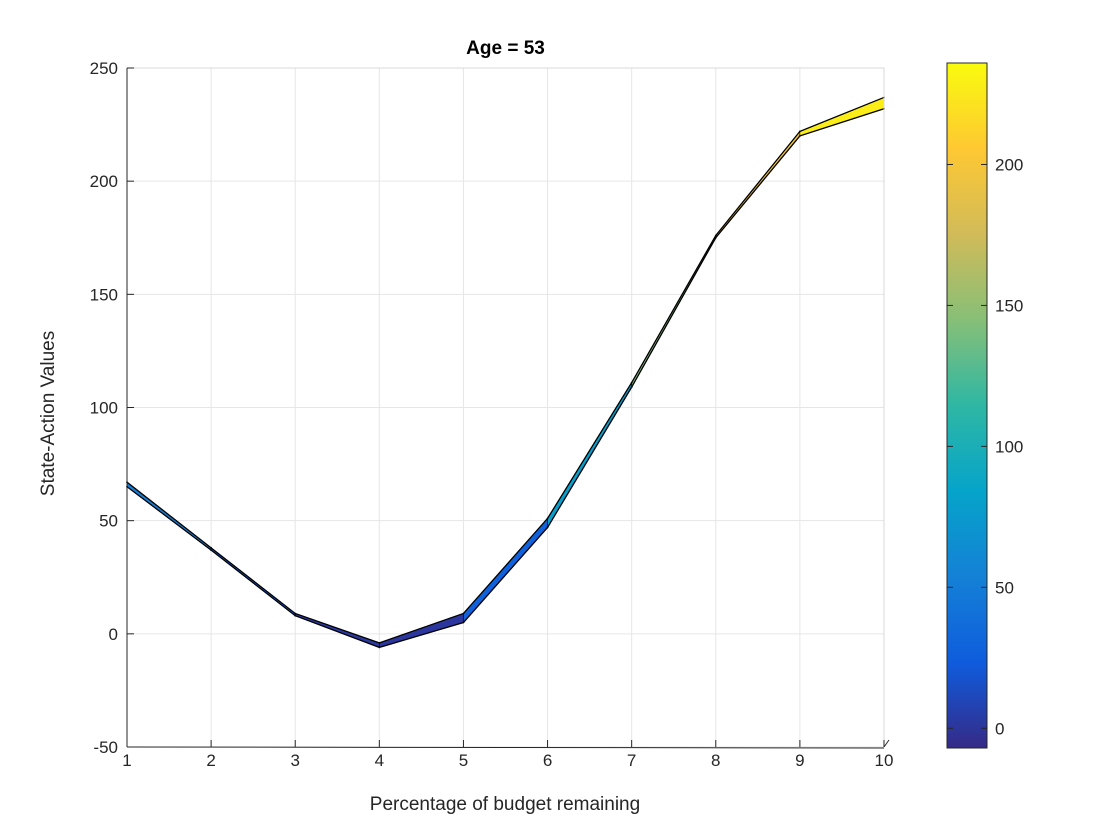  Describe the element at coordinates (999, 728) in the screenshot. I see `colorbar-tick-label: 0` at that location.